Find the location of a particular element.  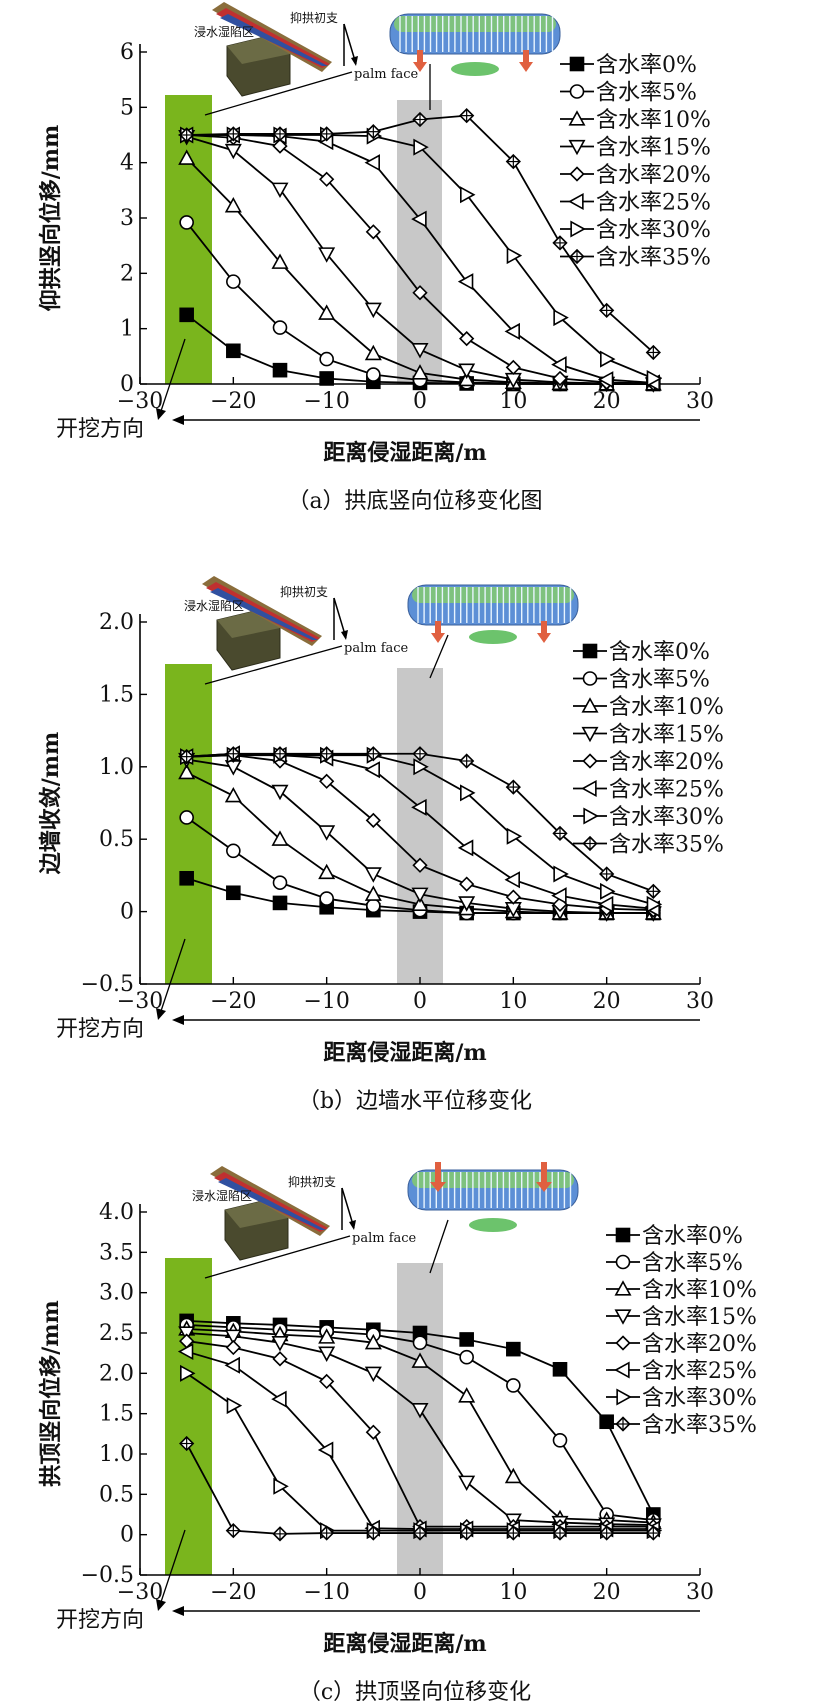

wet-zone-bar is located at coordinates (420, 826).